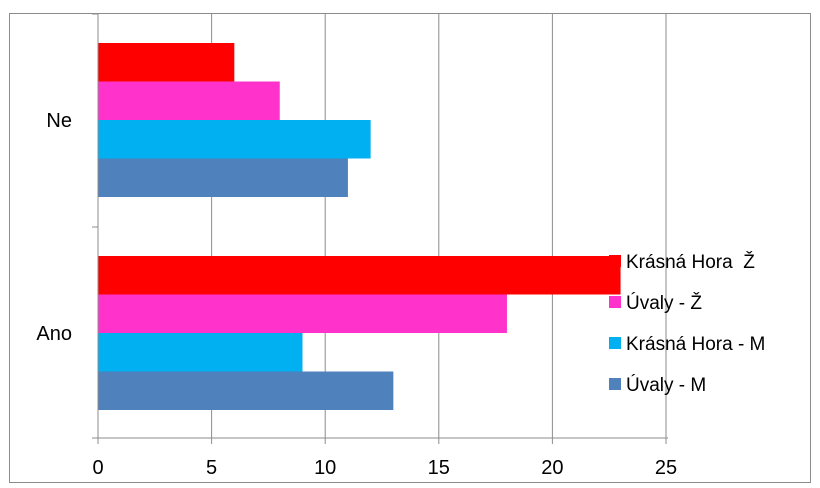 The height and width of the screenshot is (488, 820). I want to click on bar-ne-krasna-hora-z, so click(166, 62).